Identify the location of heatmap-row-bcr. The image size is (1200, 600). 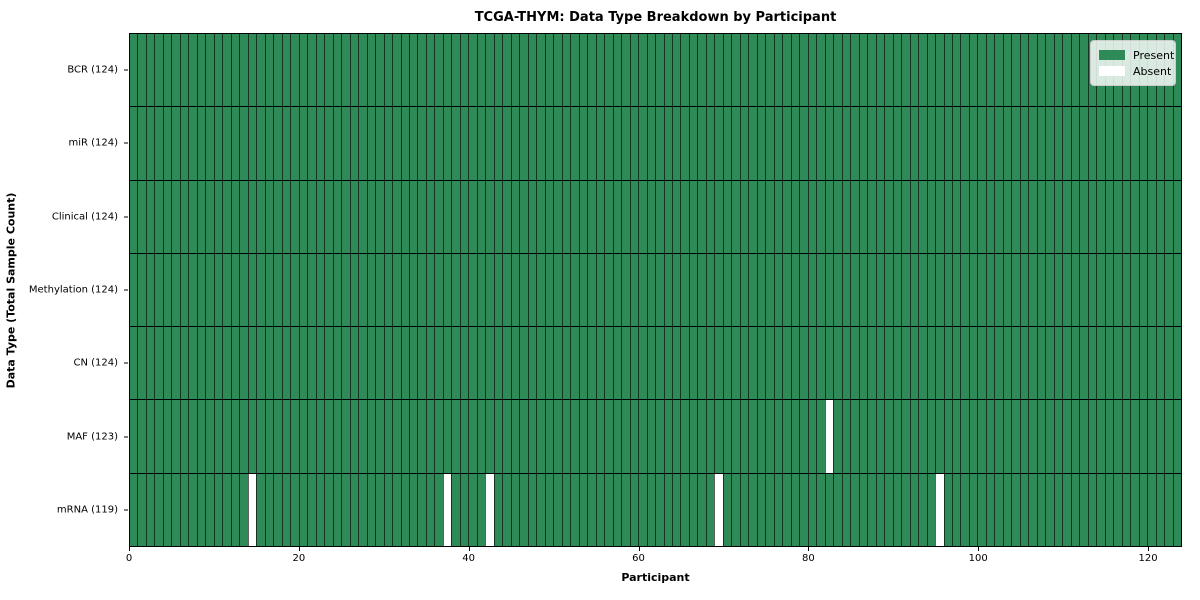
(656, 71).